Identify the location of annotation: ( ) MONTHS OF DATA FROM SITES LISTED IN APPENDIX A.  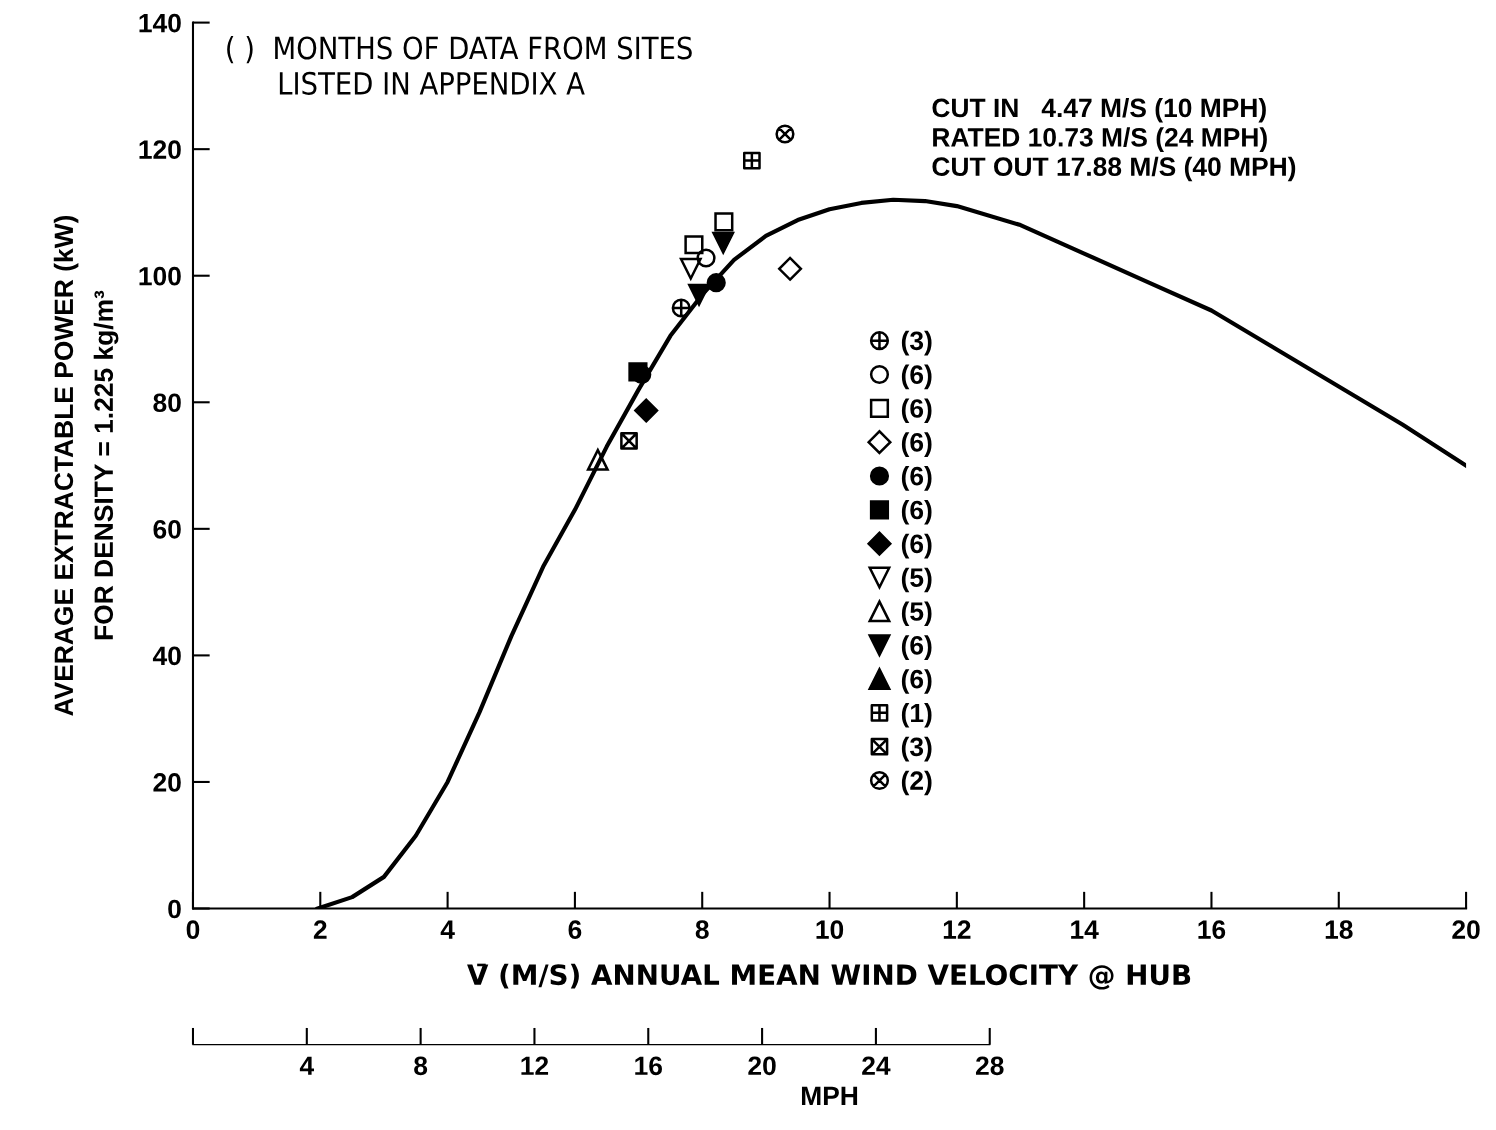
(459, 65).